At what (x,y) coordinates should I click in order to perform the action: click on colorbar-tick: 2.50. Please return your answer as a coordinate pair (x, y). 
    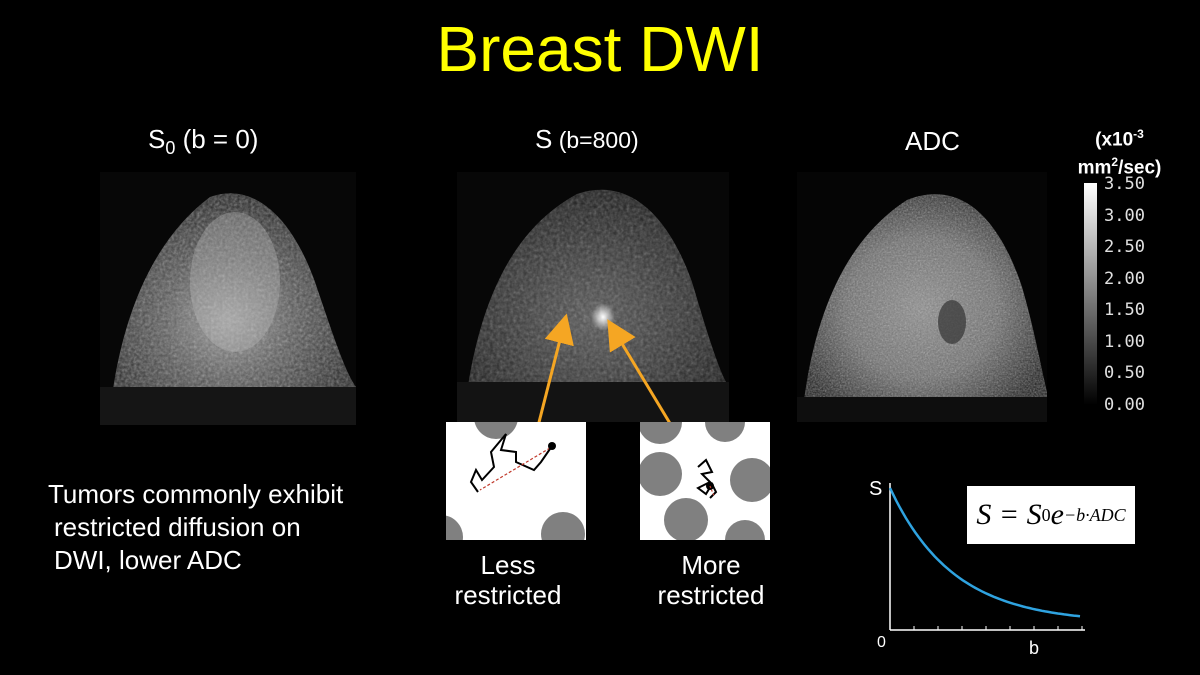
    Looking at the image, I should click on (1124, 247).